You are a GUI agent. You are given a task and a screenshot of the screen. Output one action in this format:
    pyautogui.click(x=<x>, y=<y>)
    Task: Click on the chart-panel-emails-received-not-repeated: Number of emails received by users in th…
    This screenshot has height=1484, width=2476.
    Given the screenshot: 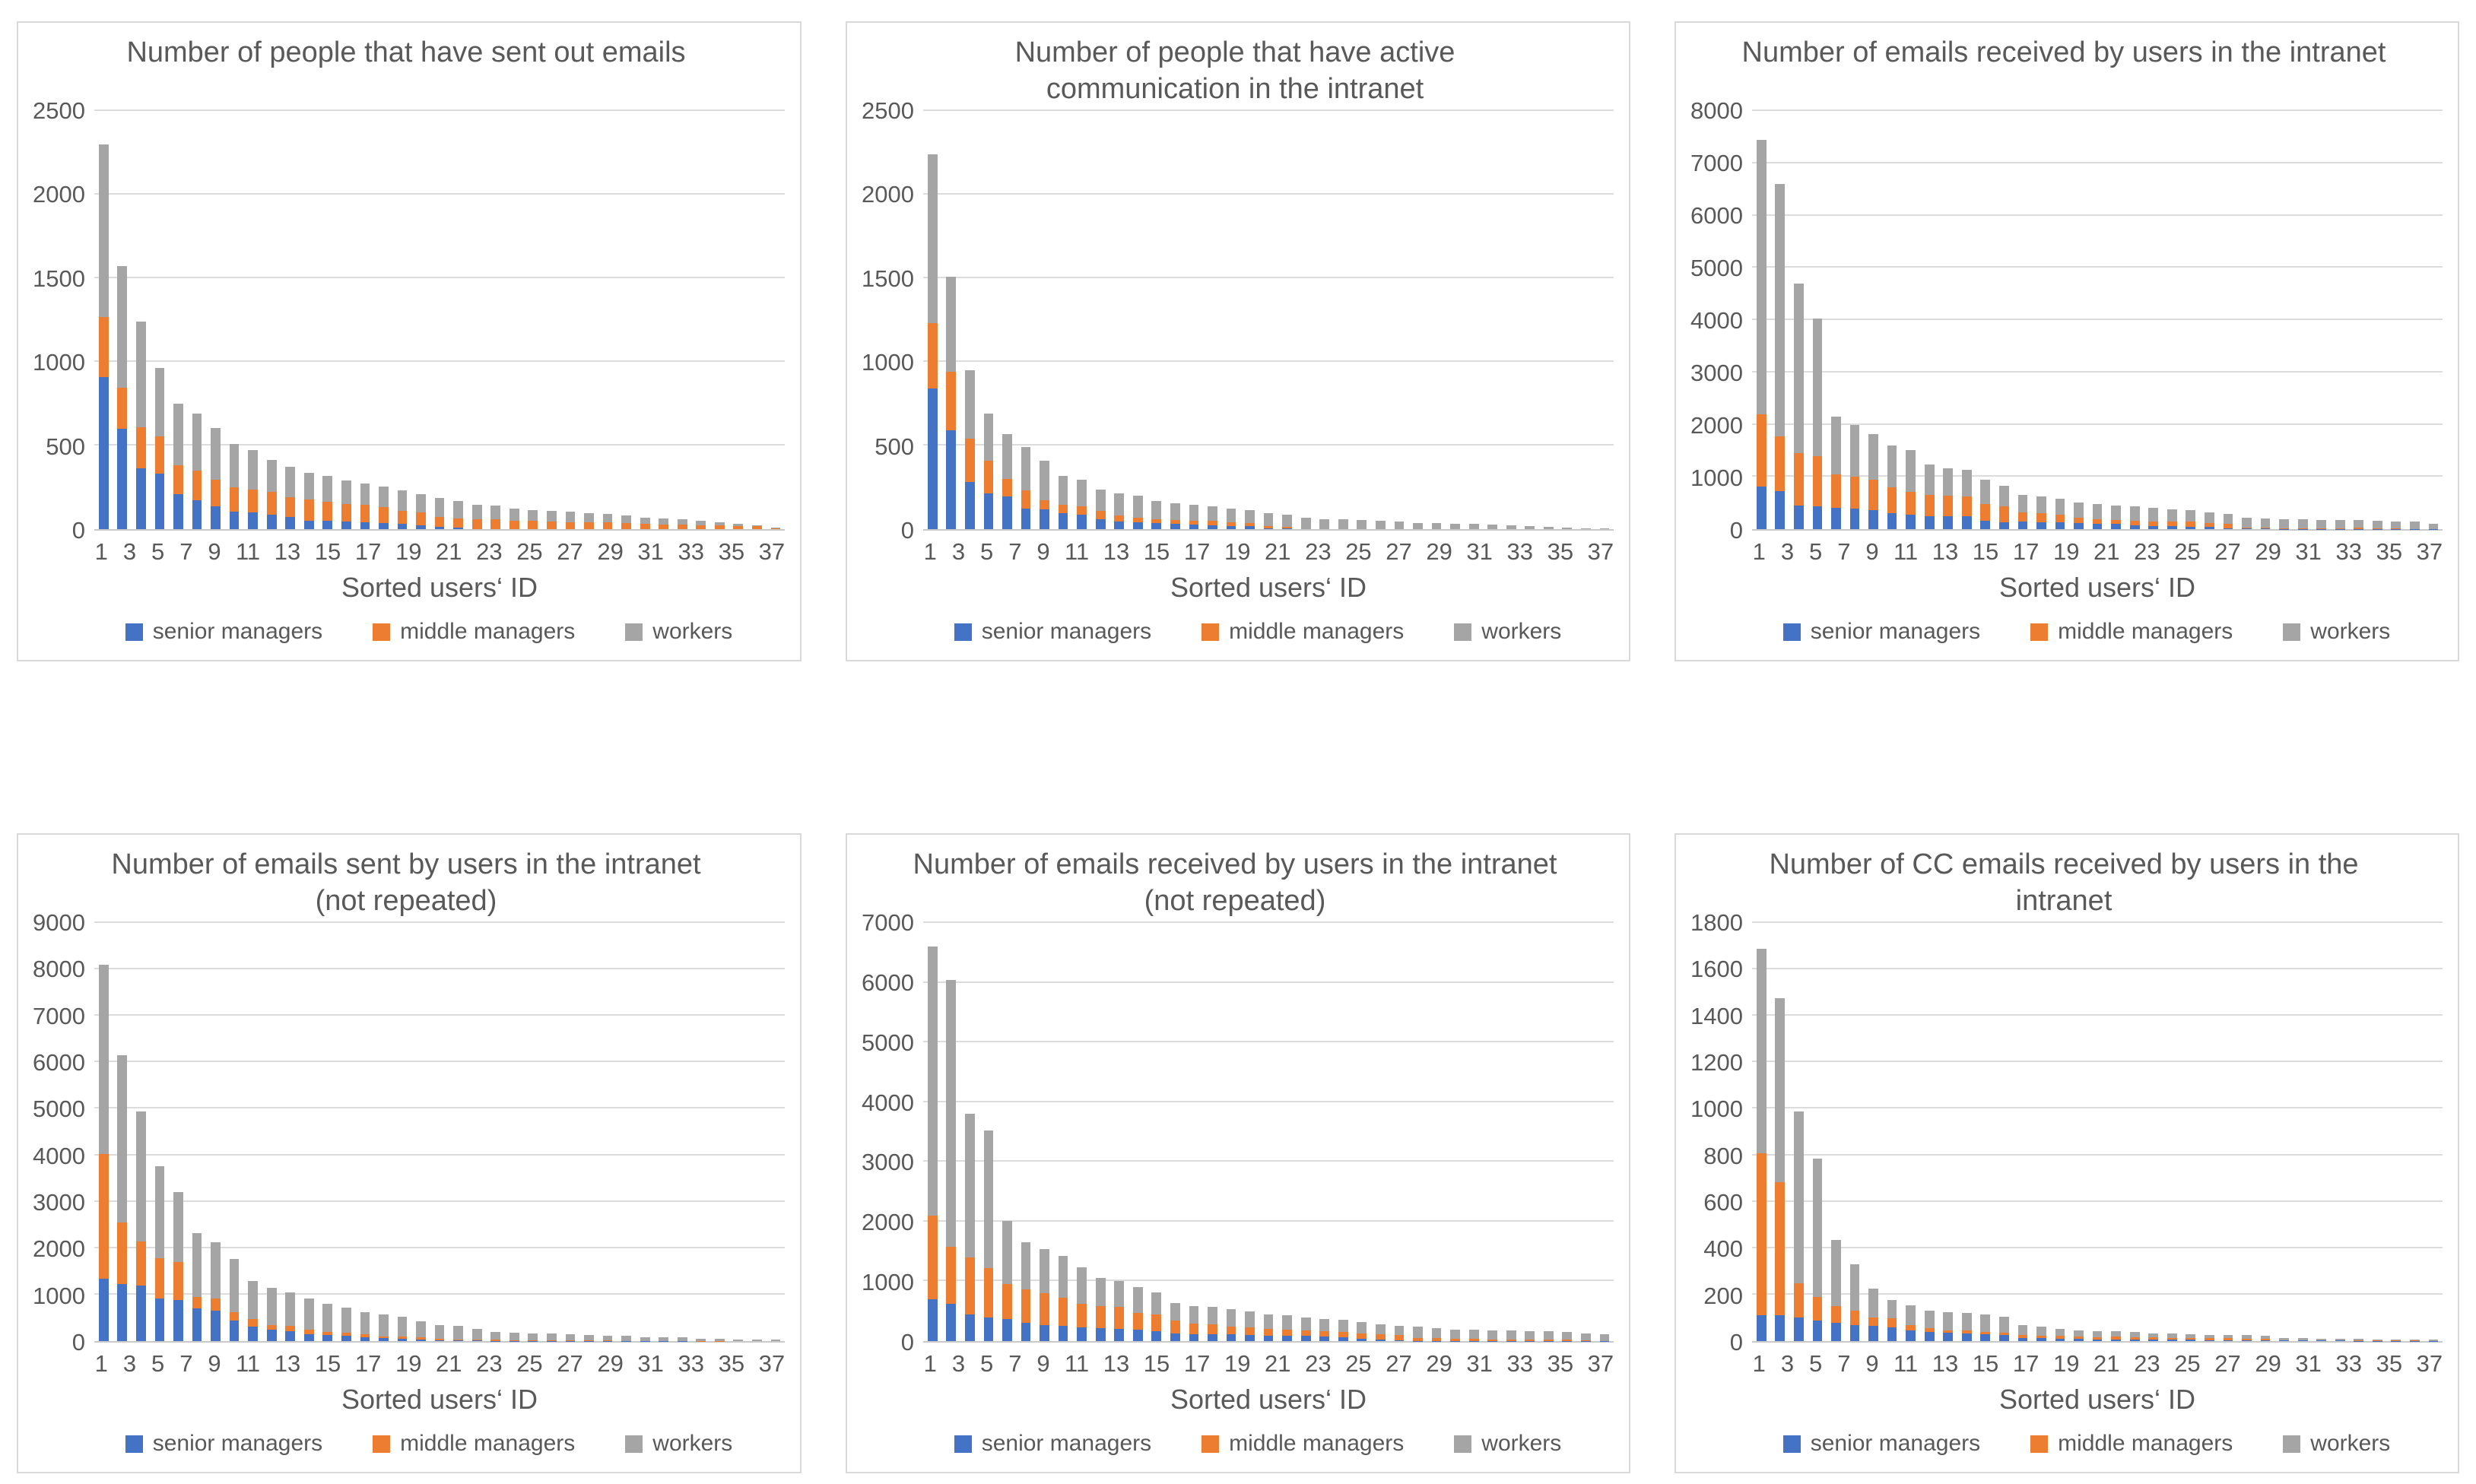 What is the action you would take?
    pyautogui.click(x=1238, y=1153)
    